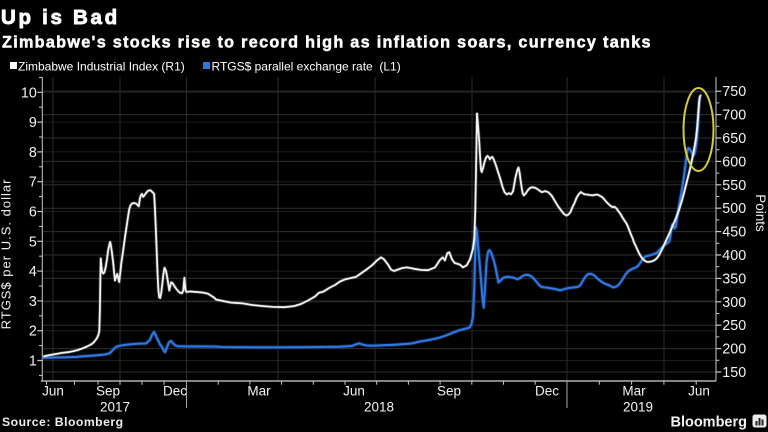 The image size is (768, 432). What do you see at coordinates (734, 256) in the screenshot?
I see `svg-text: 400` at bounding box center [734, 256].